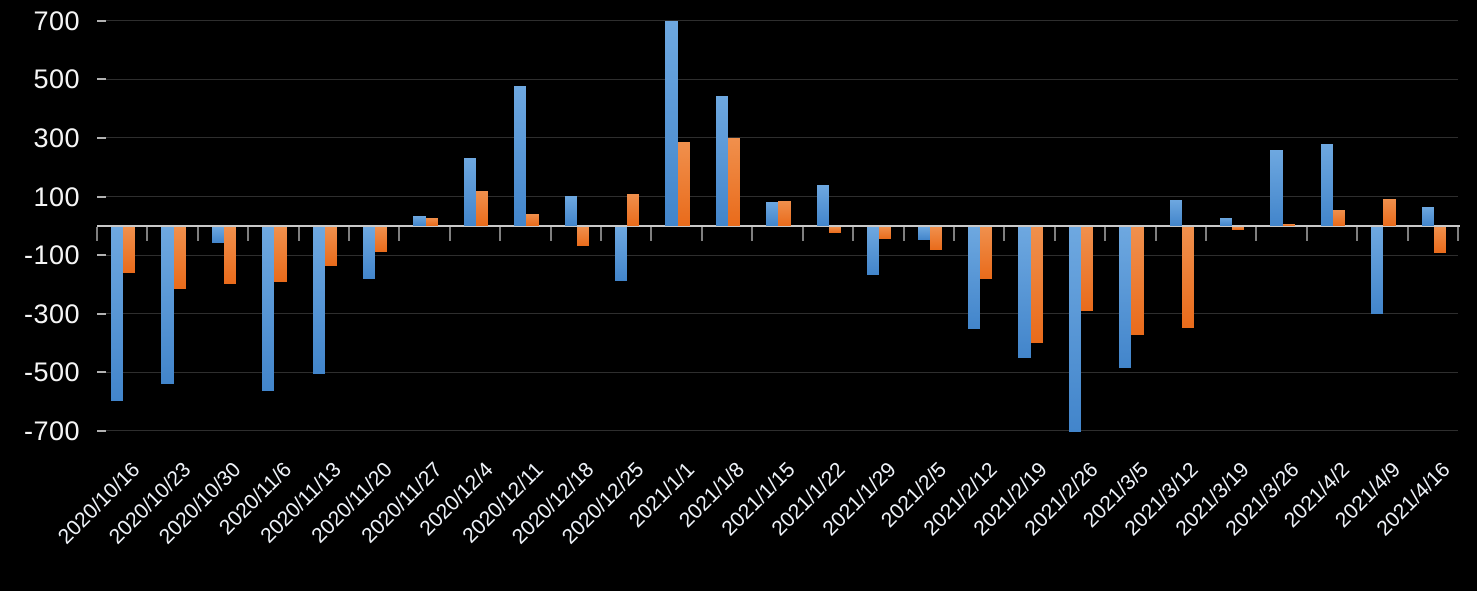  What do you see at coordinates (935, 239) in the screenshot?
I see `bar-orange-2021/2/5` at bounding box center [935, 239].